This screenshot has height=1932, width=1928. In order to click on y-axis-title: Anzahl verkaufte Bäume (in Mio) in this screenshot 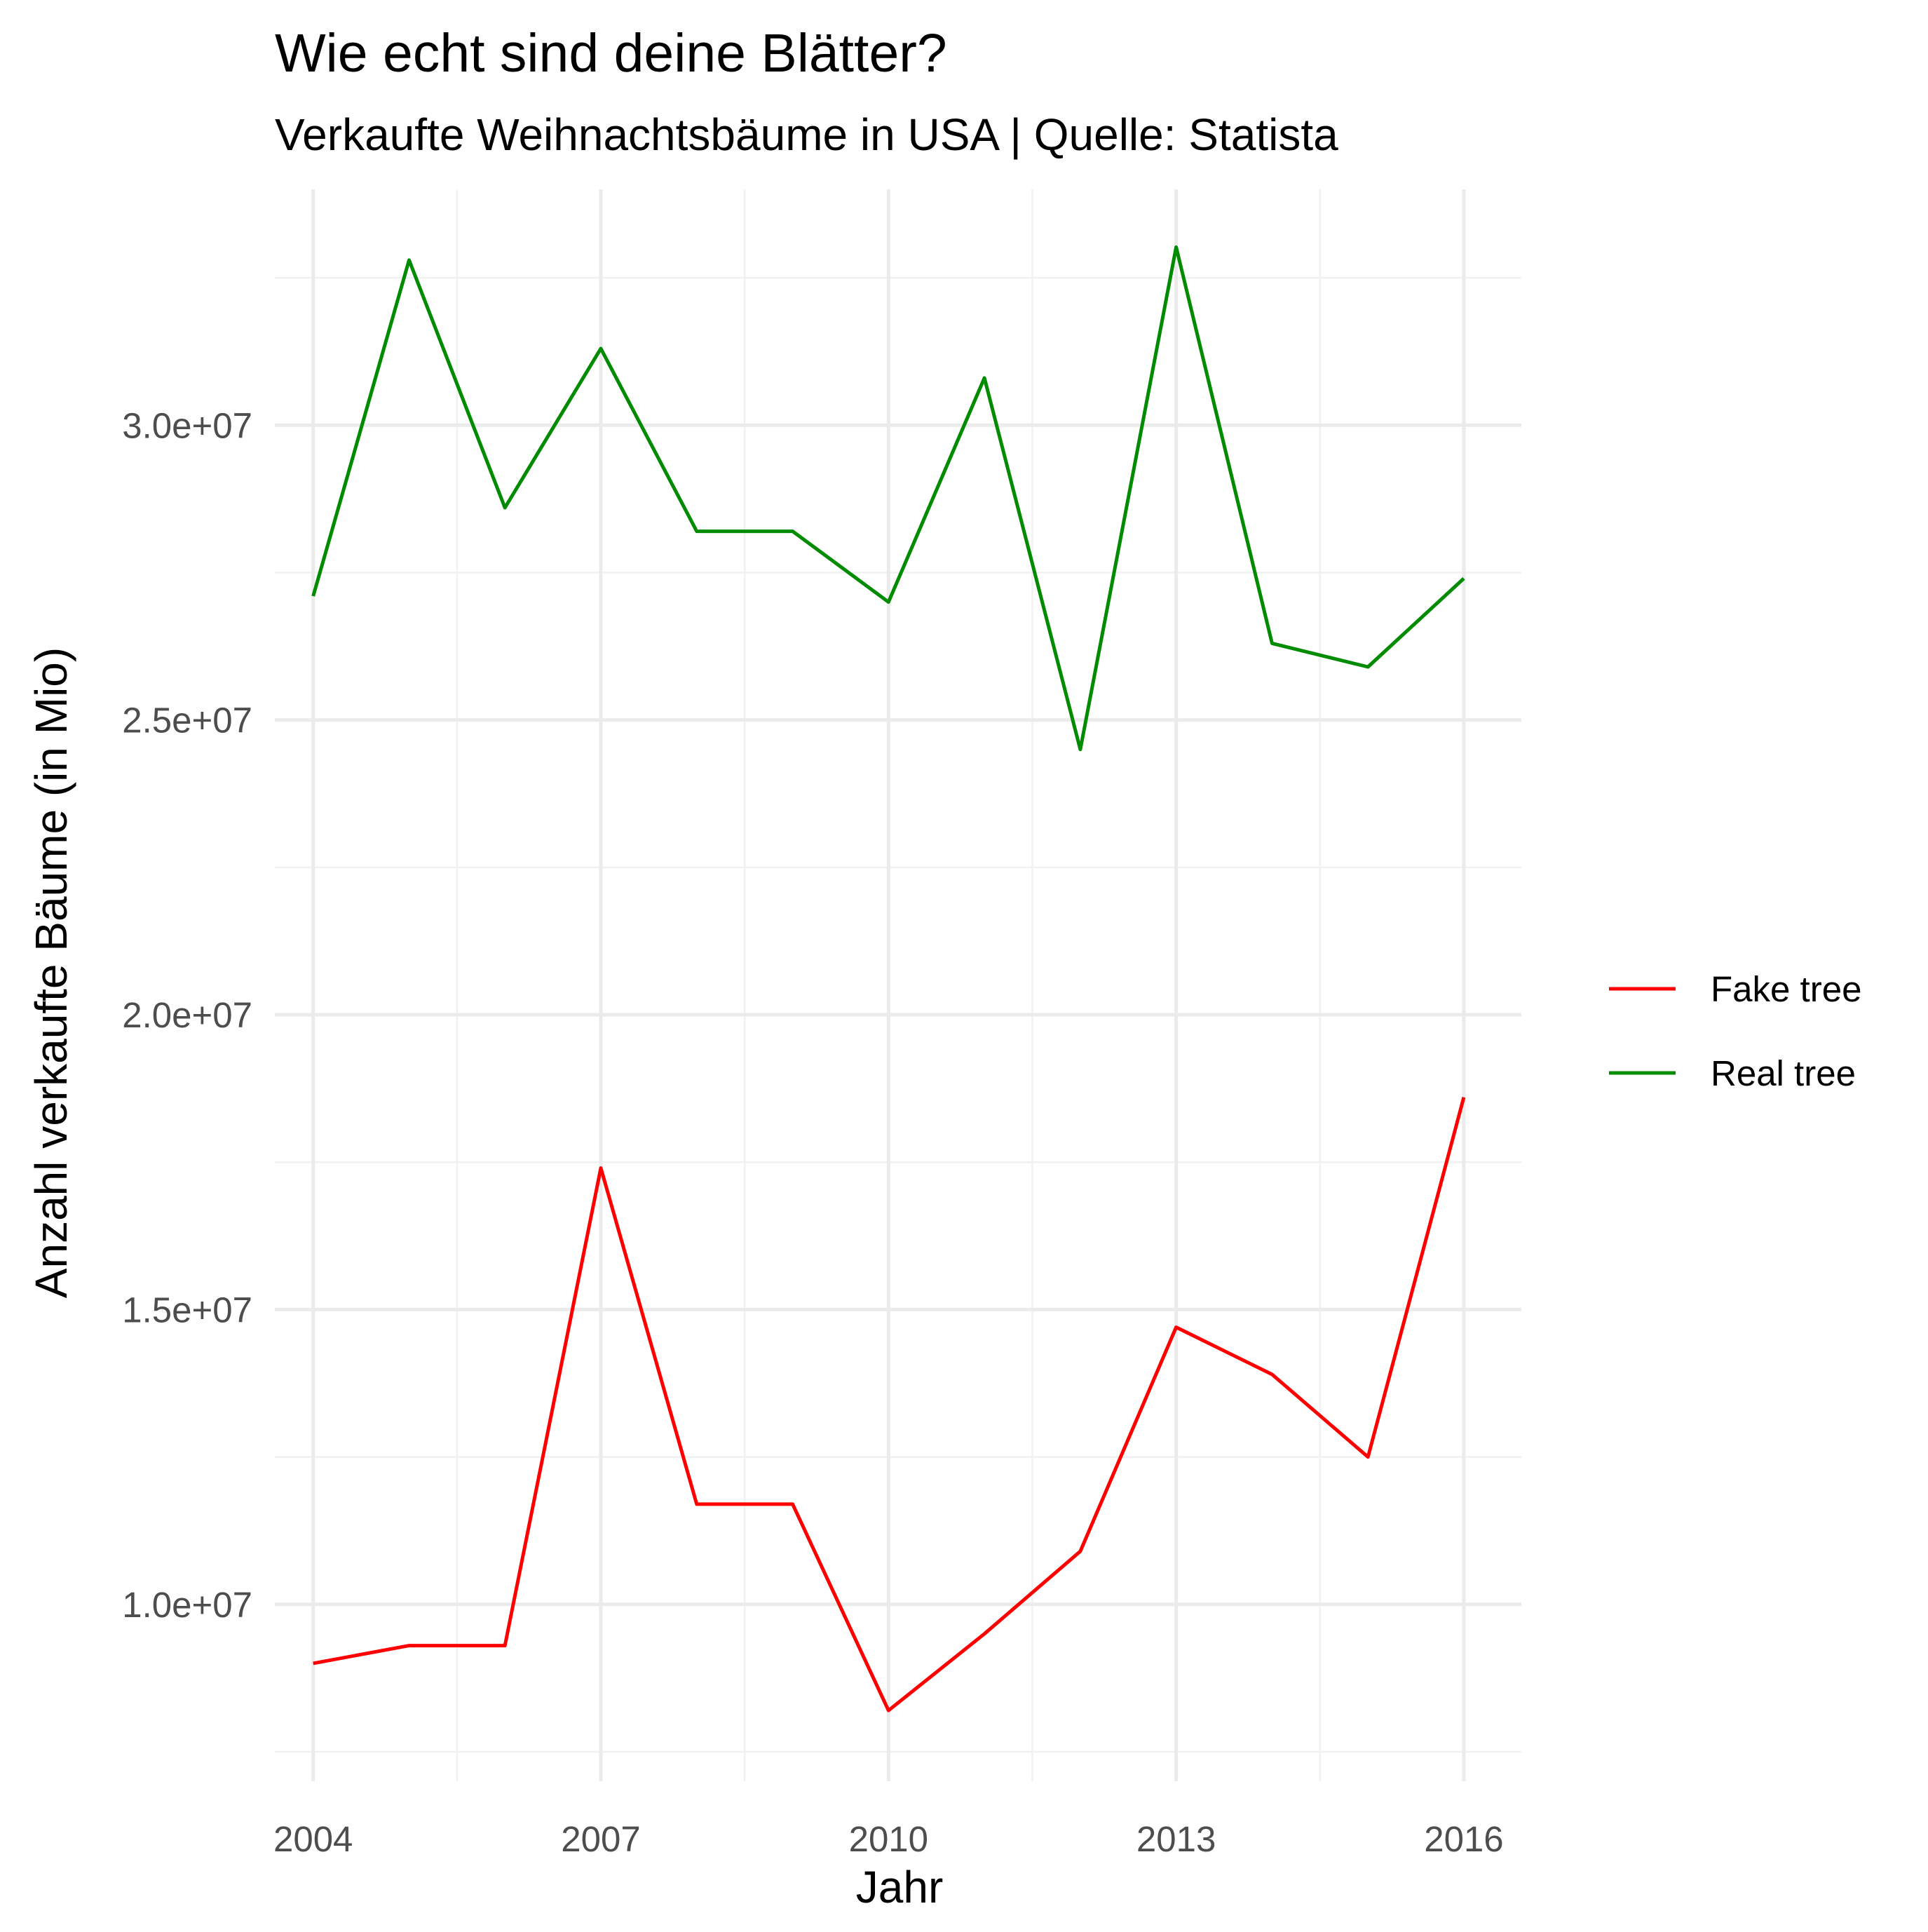, I will do `click(51, 972)`.